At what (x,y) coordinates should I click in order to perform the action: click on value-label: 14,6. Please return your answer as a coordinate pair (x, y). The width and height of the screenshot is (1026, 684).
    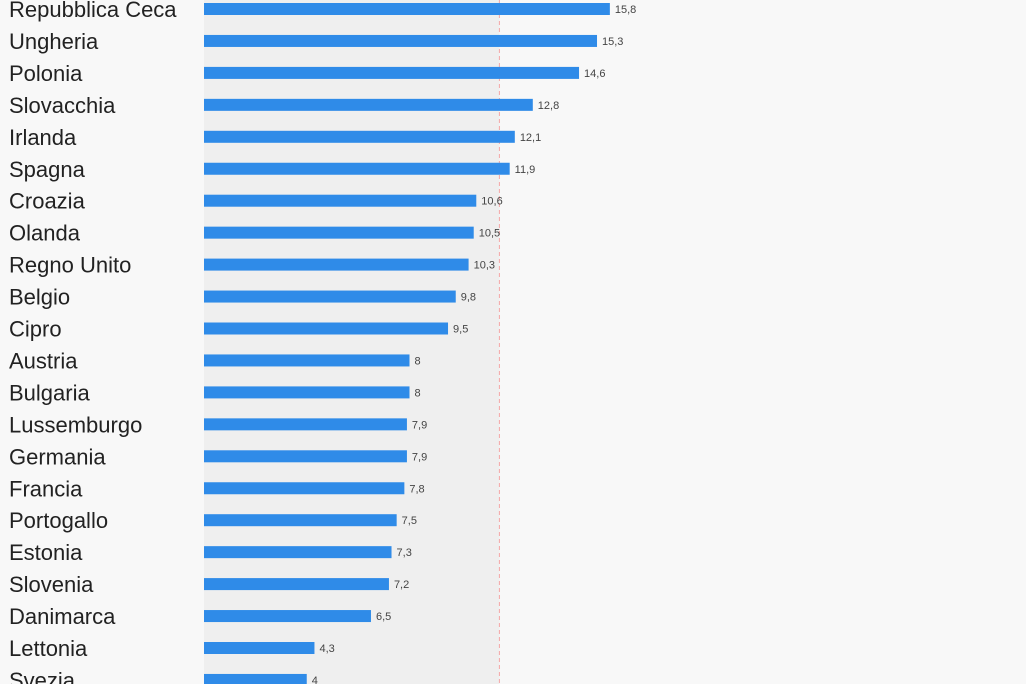
    Looking at the image, I should click on (594, 74).